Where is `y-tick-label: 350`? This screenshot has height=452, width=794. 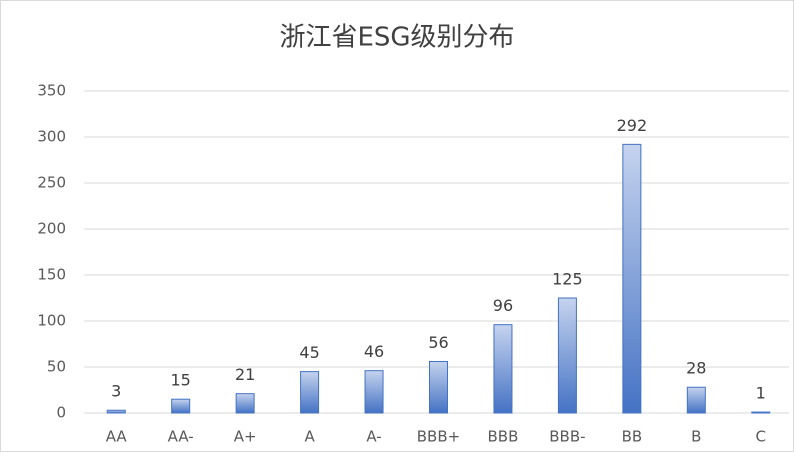 y-tick-label: 350 is located at coordinates (51, 91).